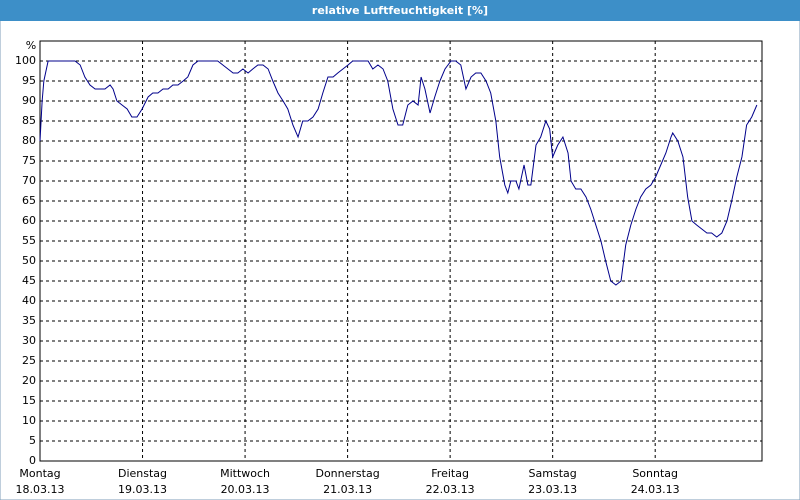  Describe the element at coordinates (32, 440) in the screenshot. I see `y-tick-label: 5` at that location.